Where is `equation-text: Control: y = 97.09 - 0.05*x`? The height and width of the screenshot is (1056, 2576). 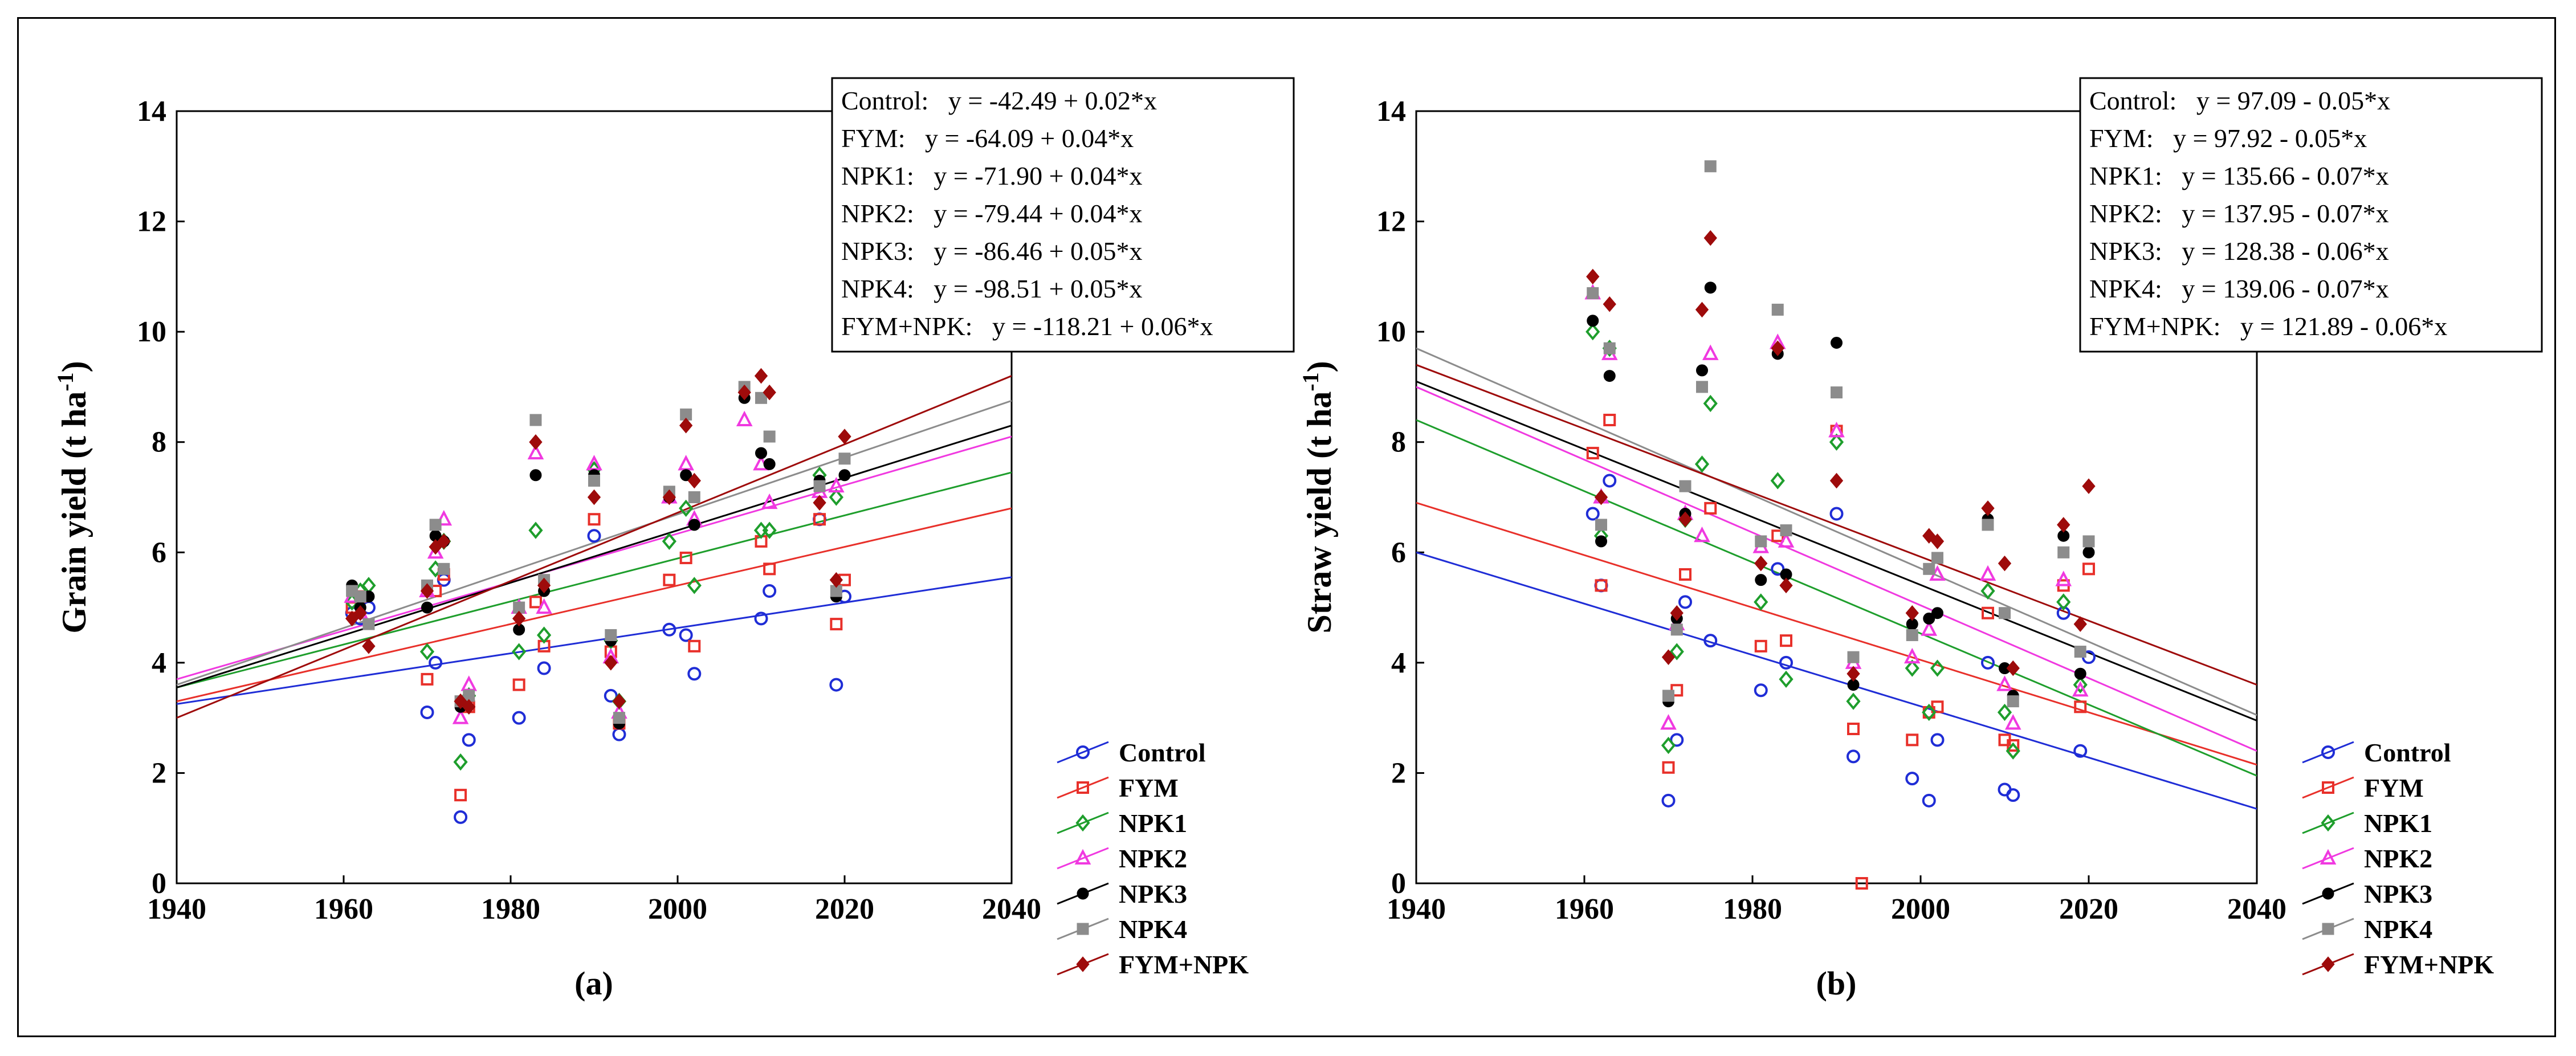
equation-text: Control: y = 97.09 - 0.05*x is located at coordinates (2239, 100).